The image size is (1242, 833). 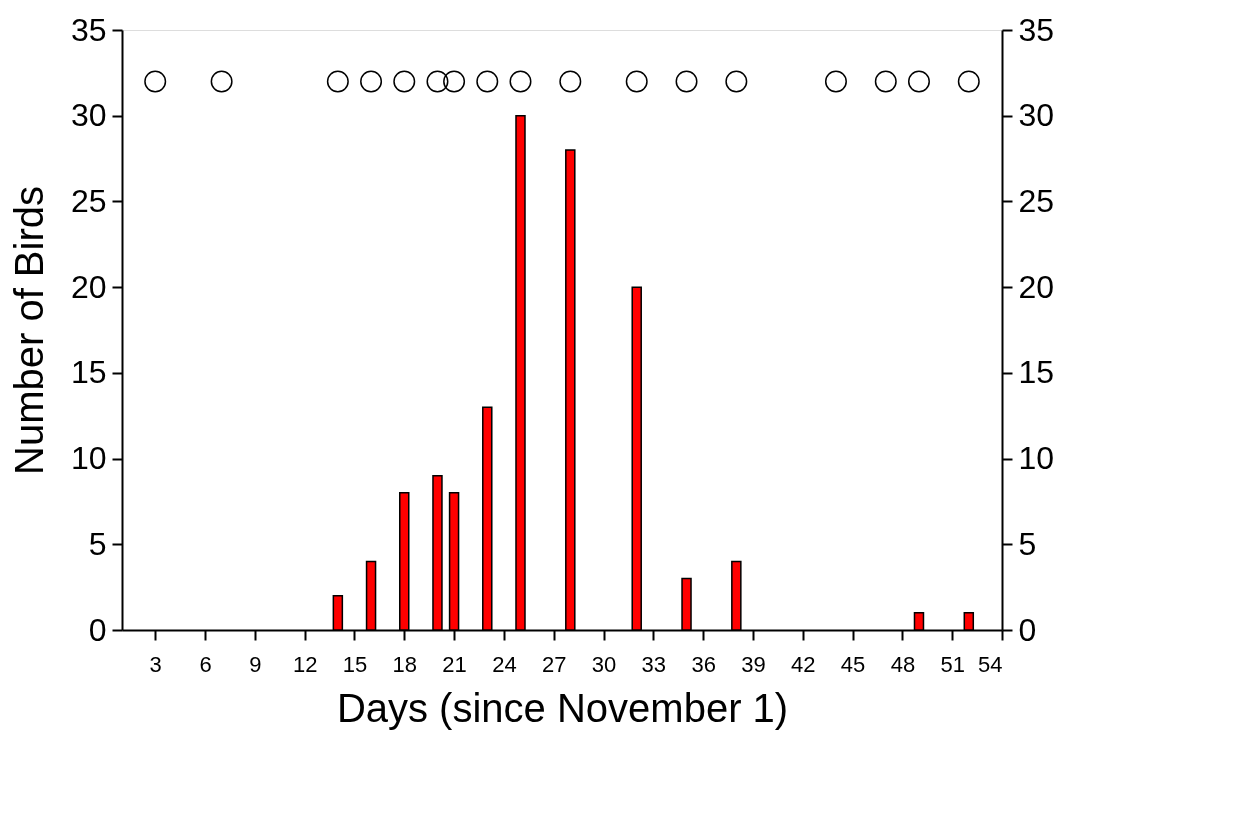 I want to click on y2-tick-label: 35, so click(x=1036, y=29).